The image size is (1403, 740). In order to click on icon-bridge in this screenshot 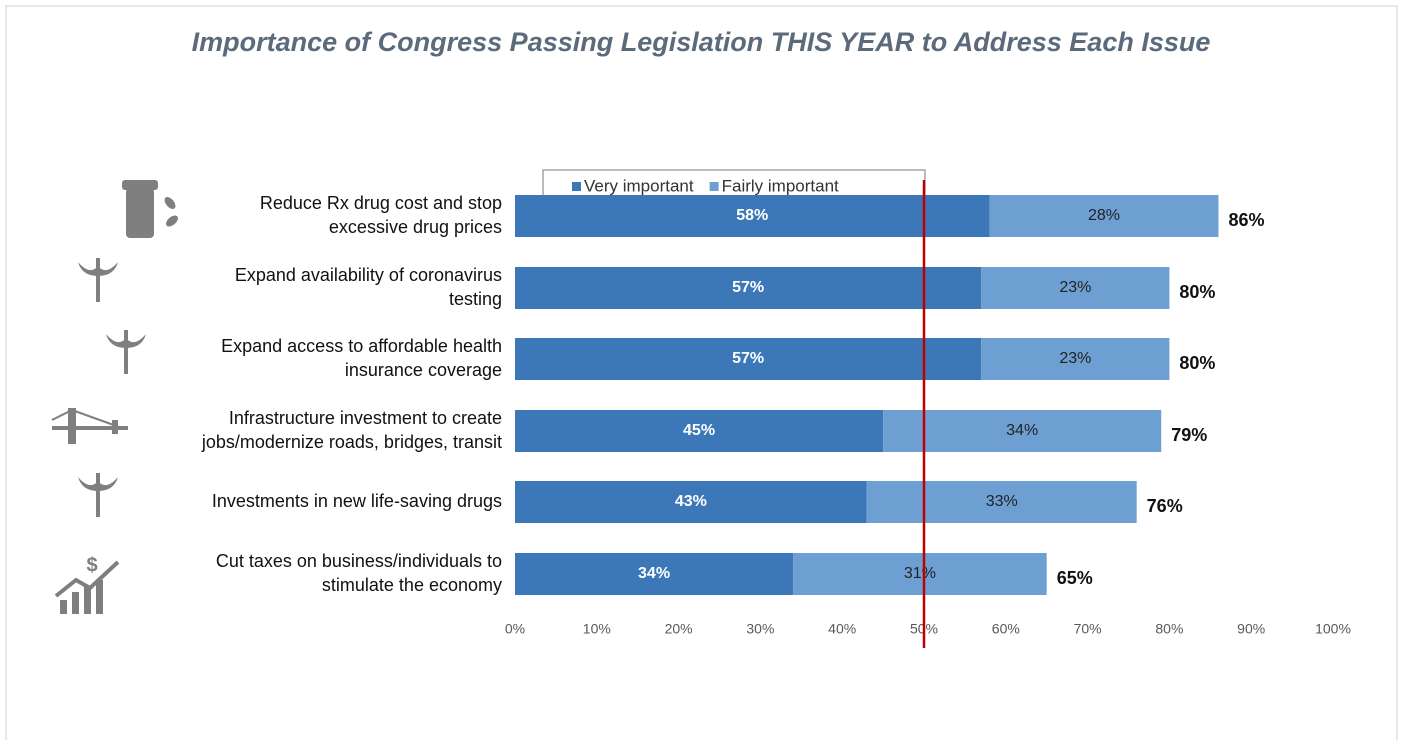, I will do `click(89, 426)`.